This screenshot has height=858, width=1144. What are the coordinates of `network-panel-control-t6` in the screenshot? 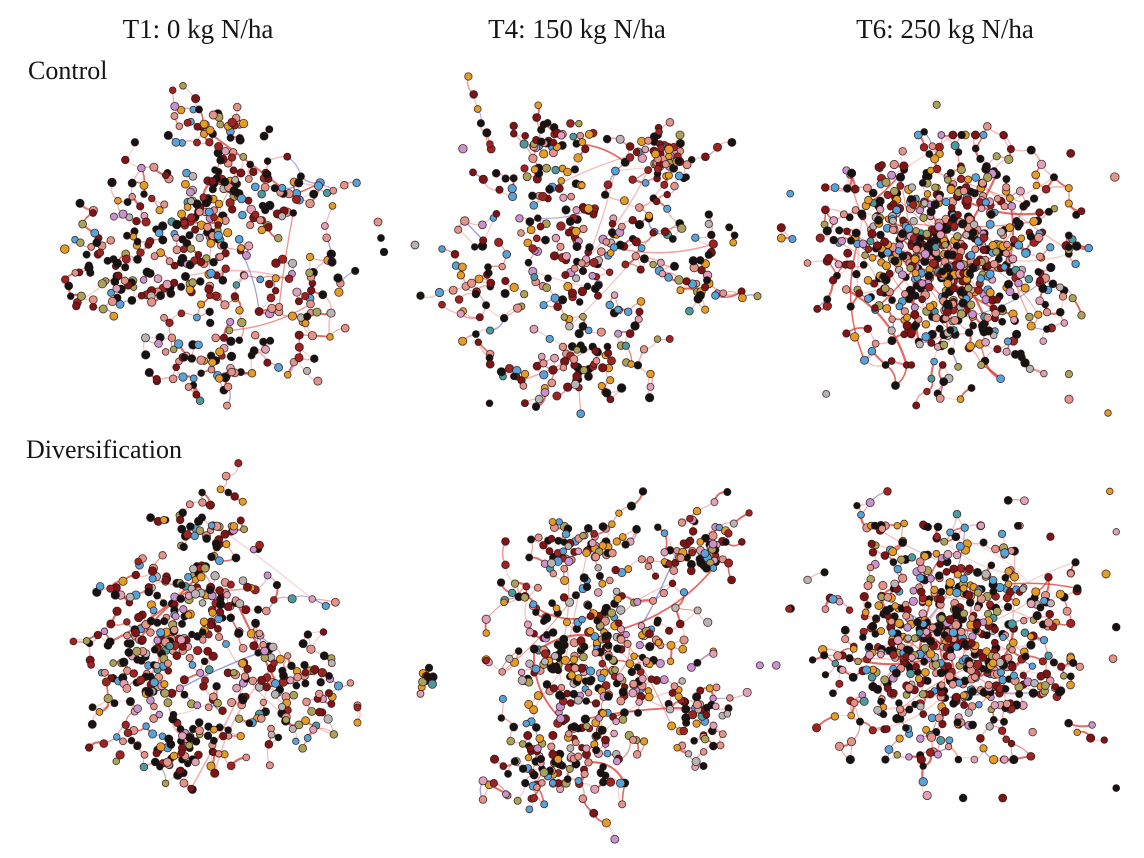 It's located at (957, 255).